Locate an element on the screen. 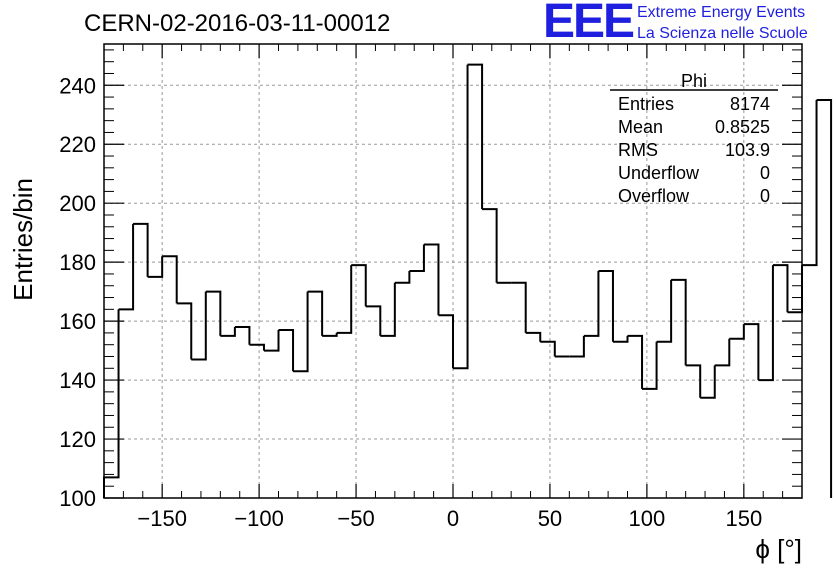 The height and width of the screenshot is (572, 836). y-tick-label: 100 is located at coordinates (77, 498).